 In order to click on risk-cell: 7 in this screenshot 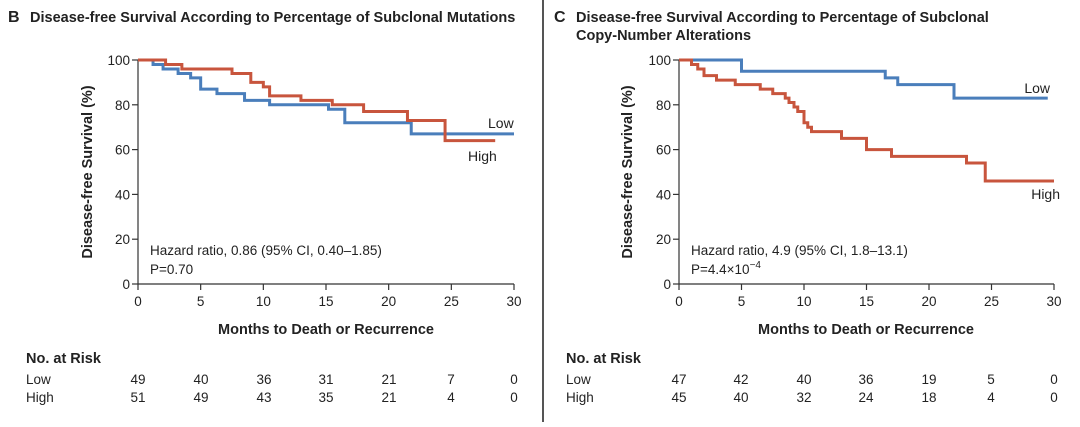, I will do `click(451, 379)`.